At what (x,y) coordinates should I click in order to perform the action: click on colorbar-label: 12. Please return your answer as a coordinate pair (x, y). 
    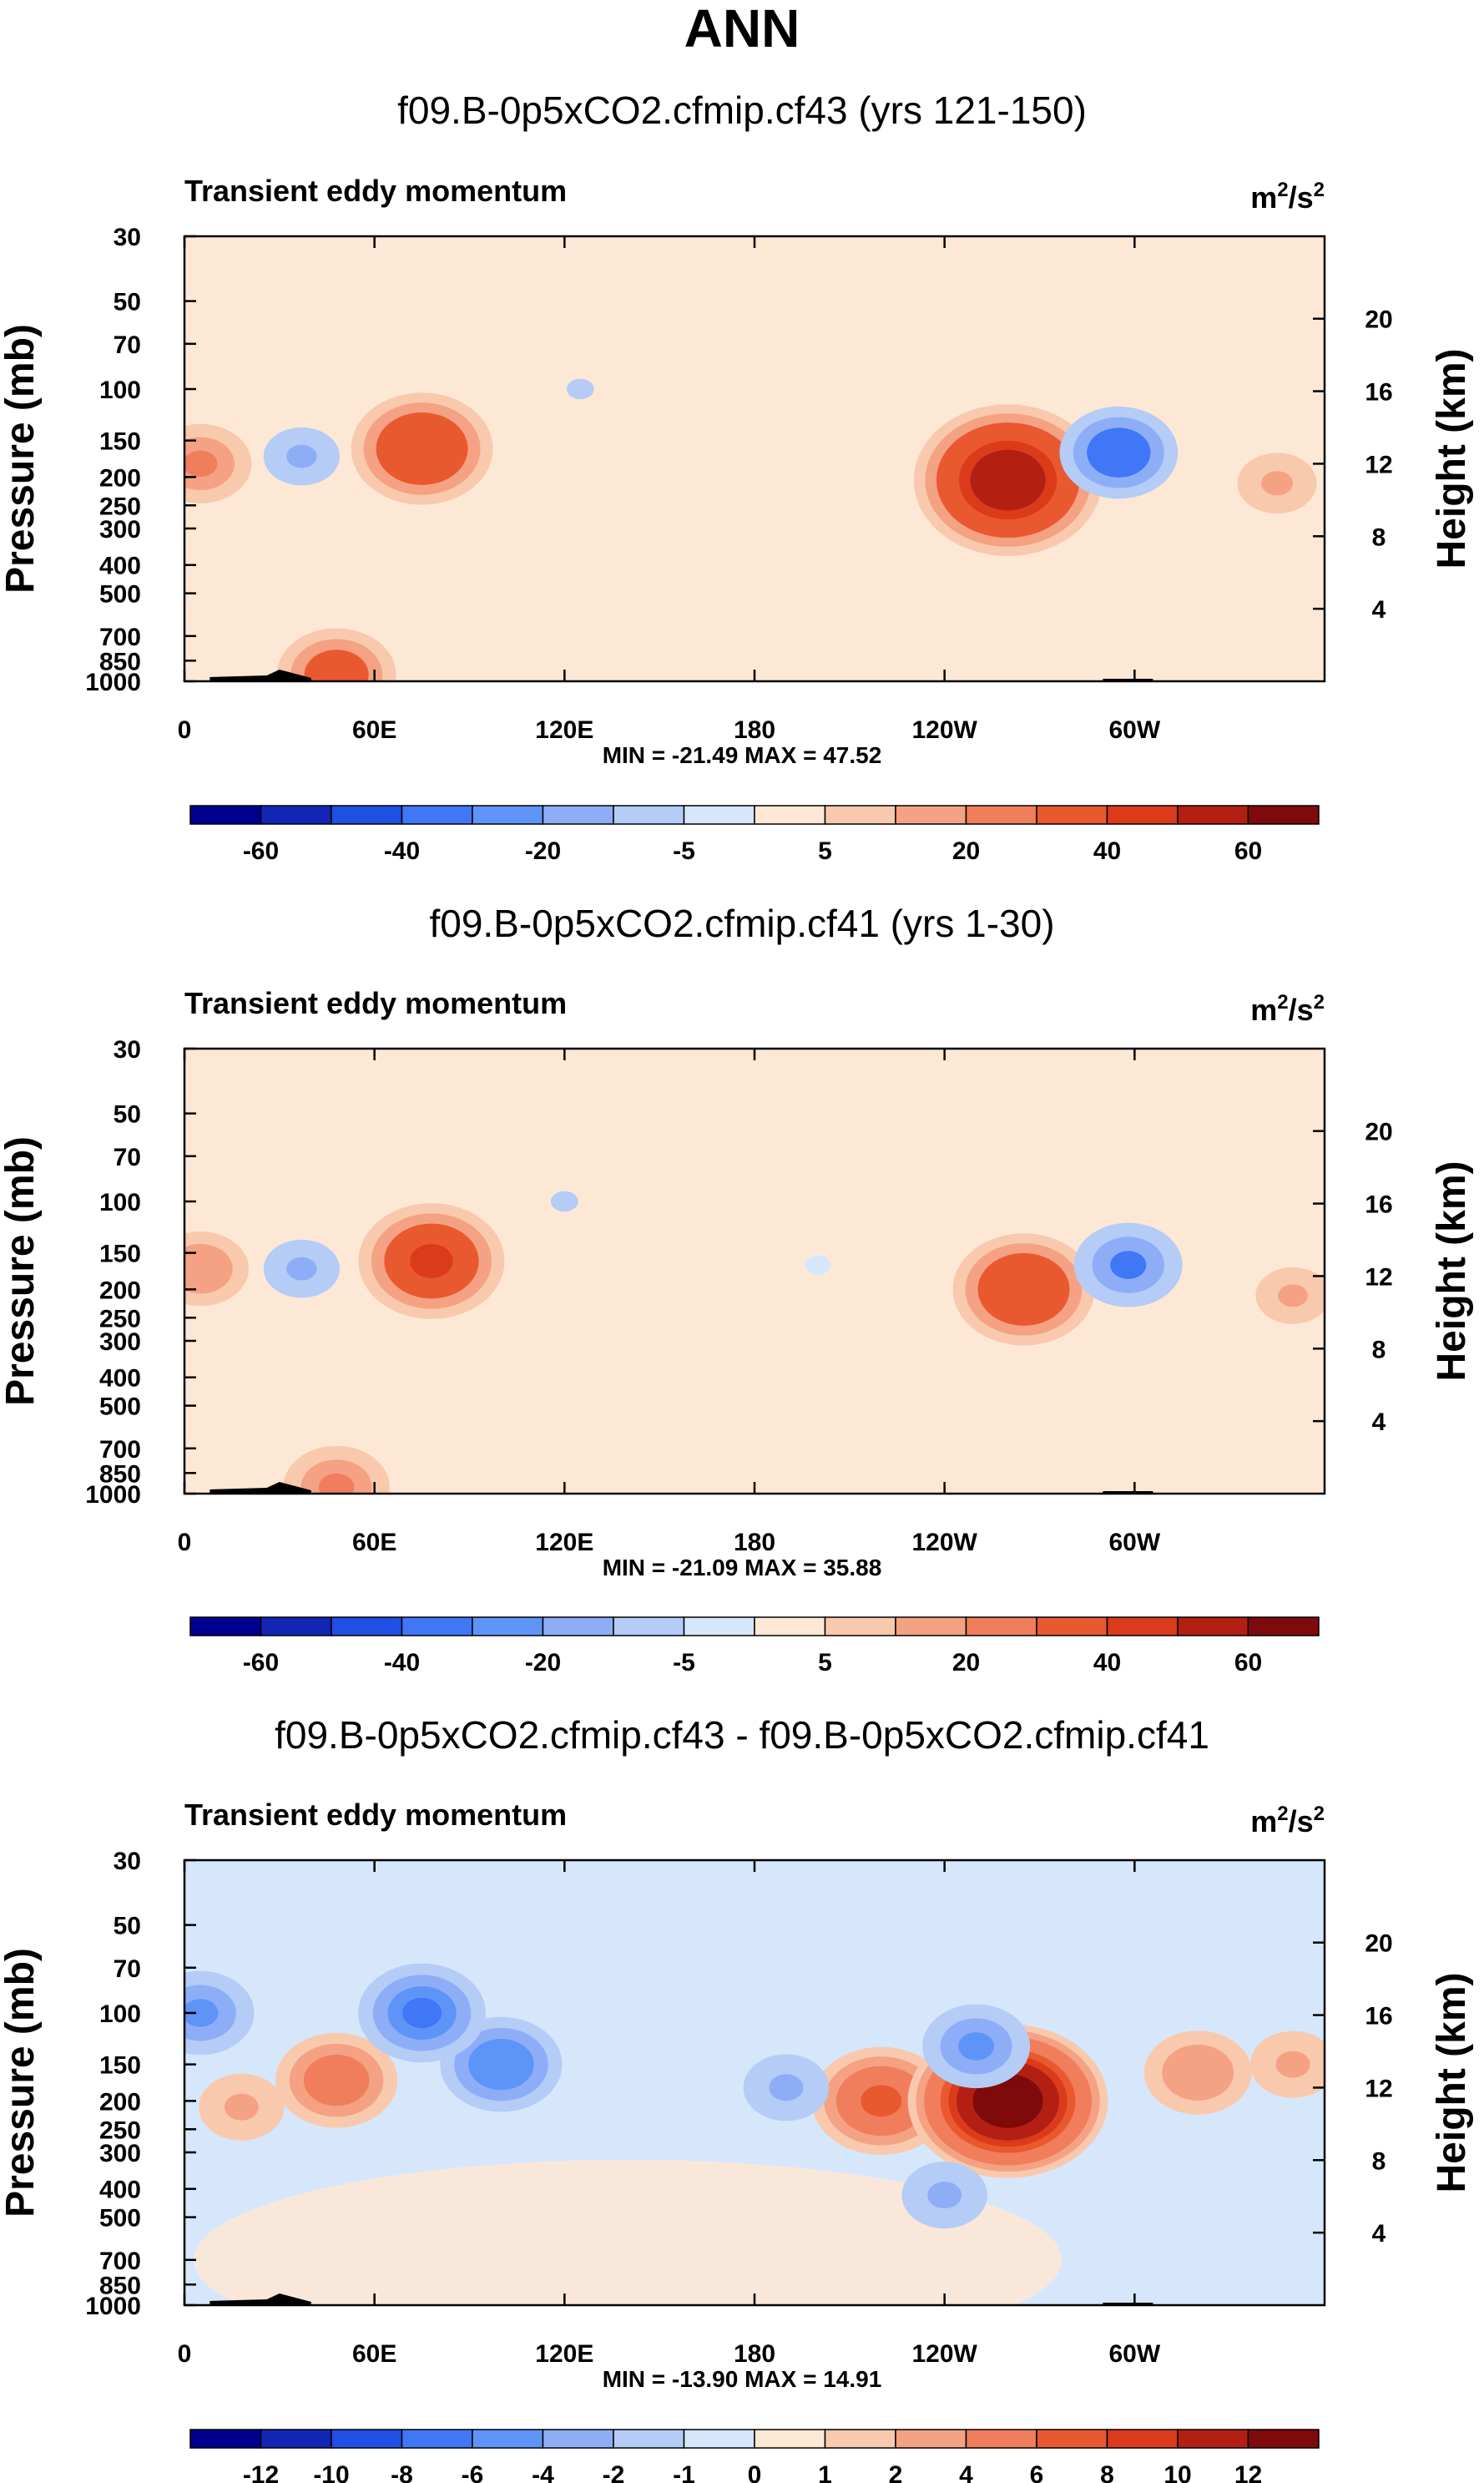
    Looking at the image, I should click on (1248, 2472).